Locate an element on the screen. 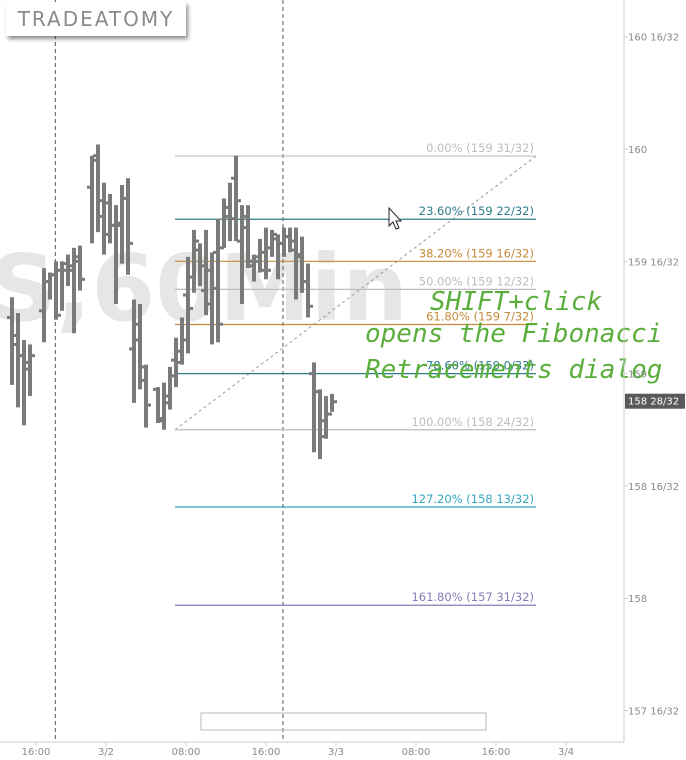 This screenshot has width=686, height=760. y-tick-label-5: 158 is located at coordinates (637, 599).